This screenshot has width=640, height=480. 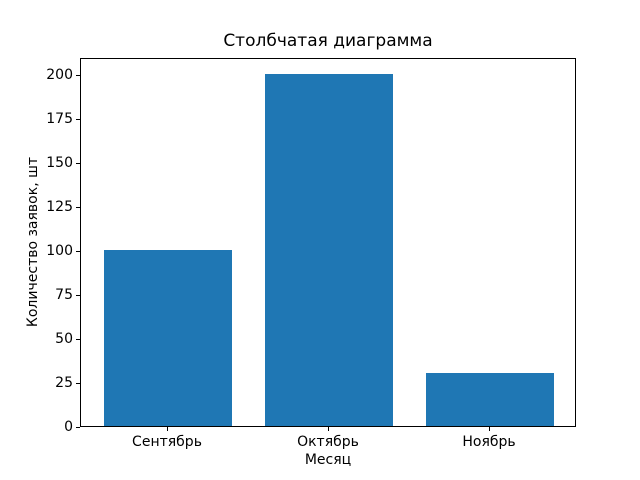 I want to click on y-axis-label: Количество заявок, шт, so click(x=33, y=242).